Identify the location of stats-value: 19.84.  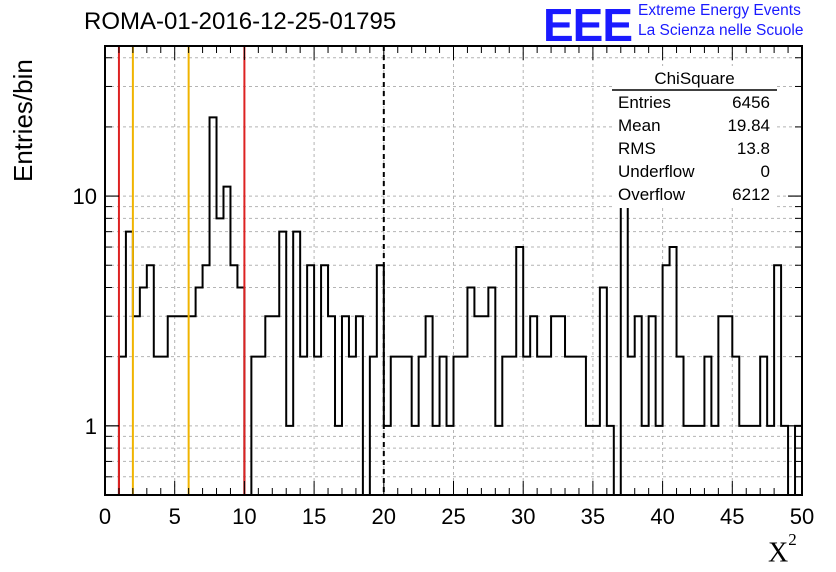
(748, 125).